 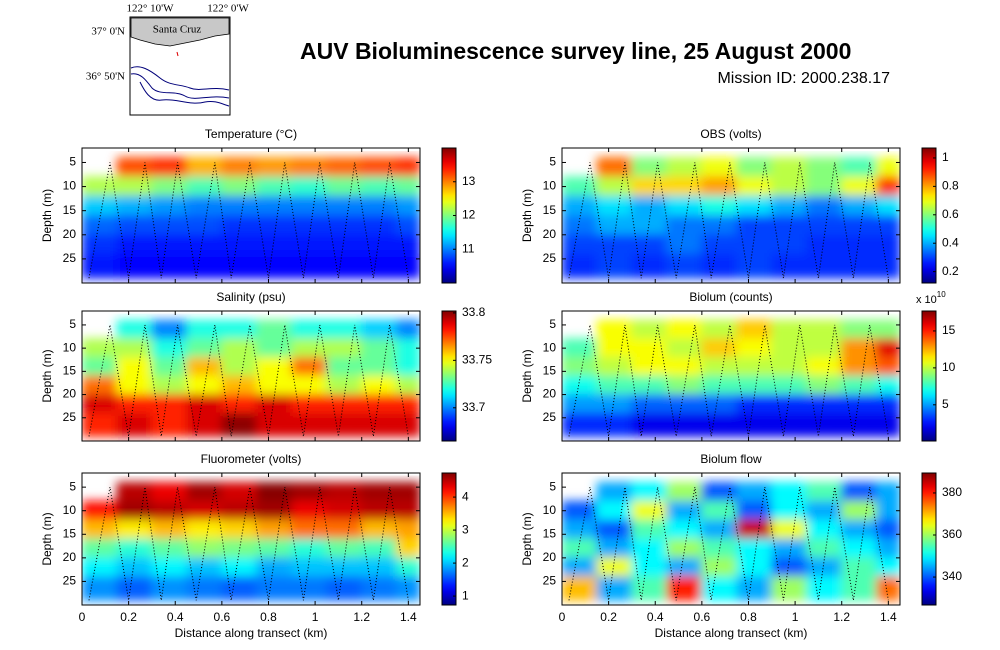 What do you see at coordinates (70, 557) in the screenshot?
I see `y-tick-label: 20` at bounding box center [70, 557].